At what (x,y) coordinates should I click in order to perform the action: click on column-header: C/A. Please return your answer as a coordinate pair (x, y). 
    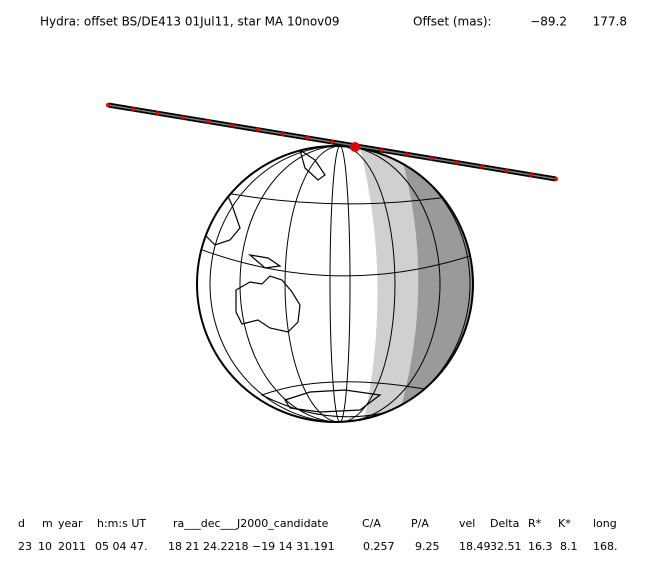
    Looking at the image, I should click on (371, 523).